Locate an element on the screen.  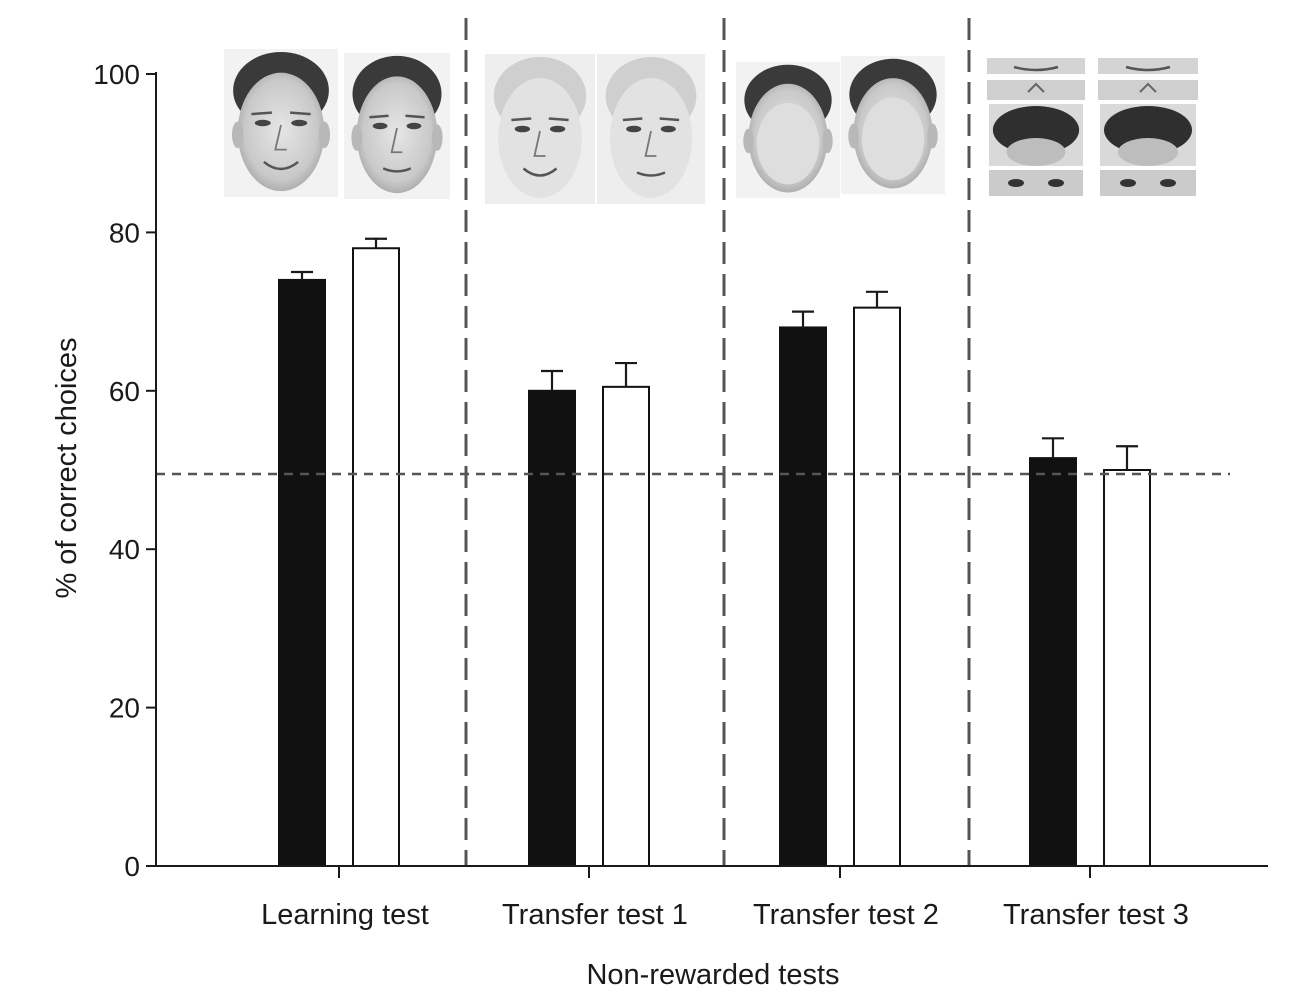
stimulus-pair-inner is located at coordinates (595, 129).